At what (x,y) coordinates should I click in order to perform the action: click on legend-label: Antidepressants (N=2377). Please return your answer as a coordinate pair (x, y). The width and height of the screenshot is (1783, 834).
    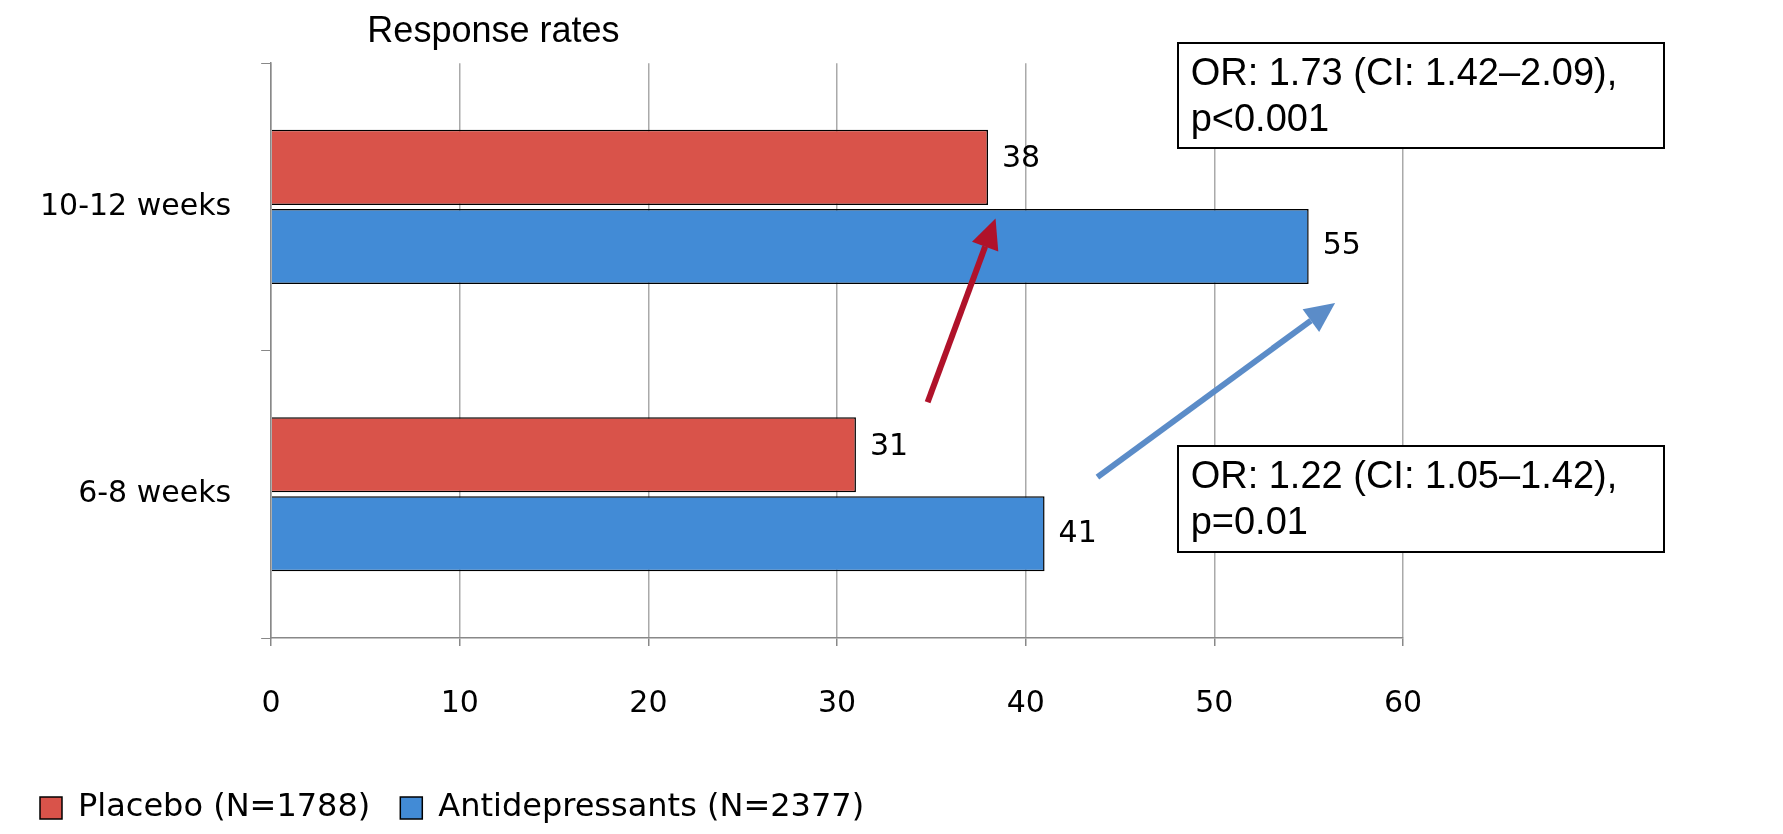
    Looking at the image, I should click on (651, 805).